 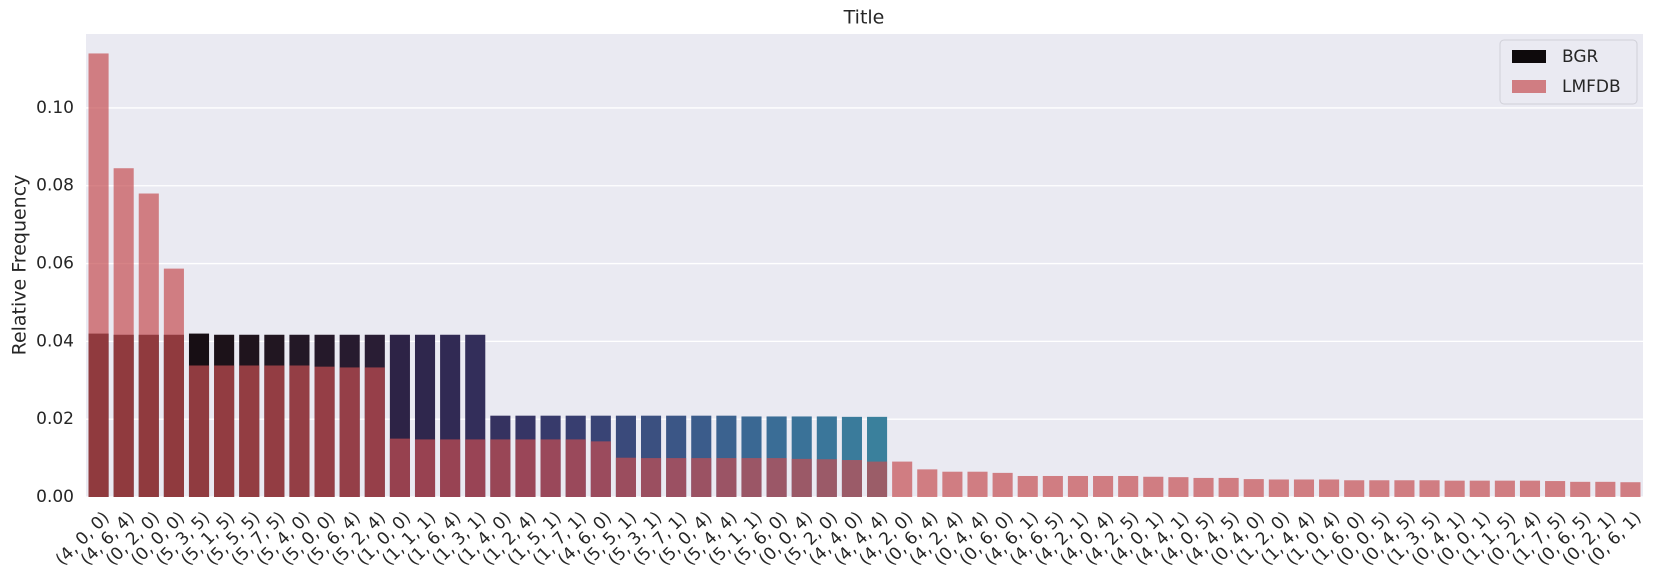 What do you see at coordinates (55, 341) in the screenshot?
I see `y-tick-label: 0.04` at bounding box center [55, 341].